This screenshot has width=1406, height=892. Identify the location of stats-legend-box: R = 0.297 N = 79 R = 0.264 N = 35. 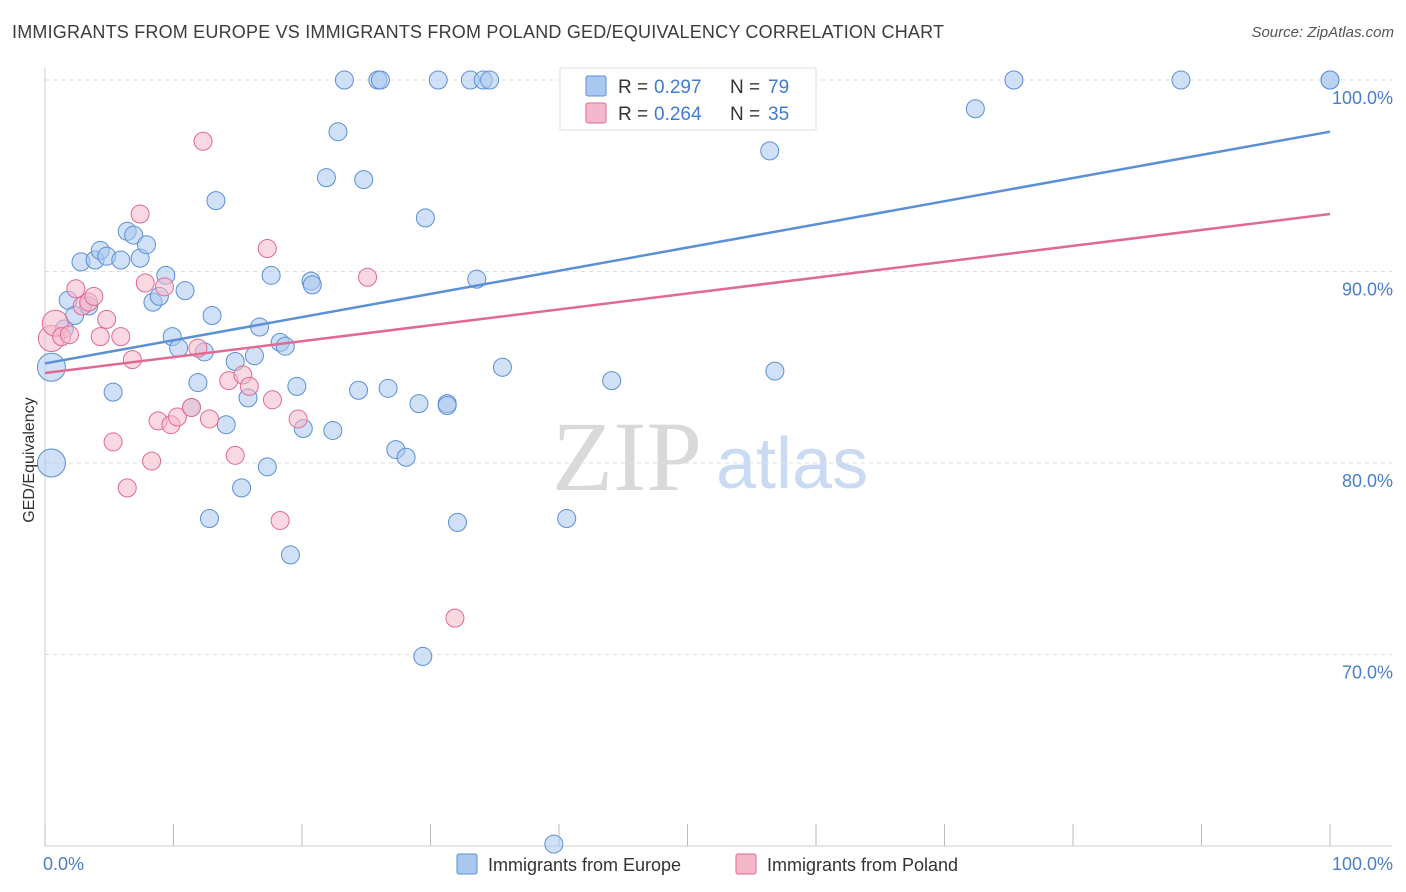
(688, 99).